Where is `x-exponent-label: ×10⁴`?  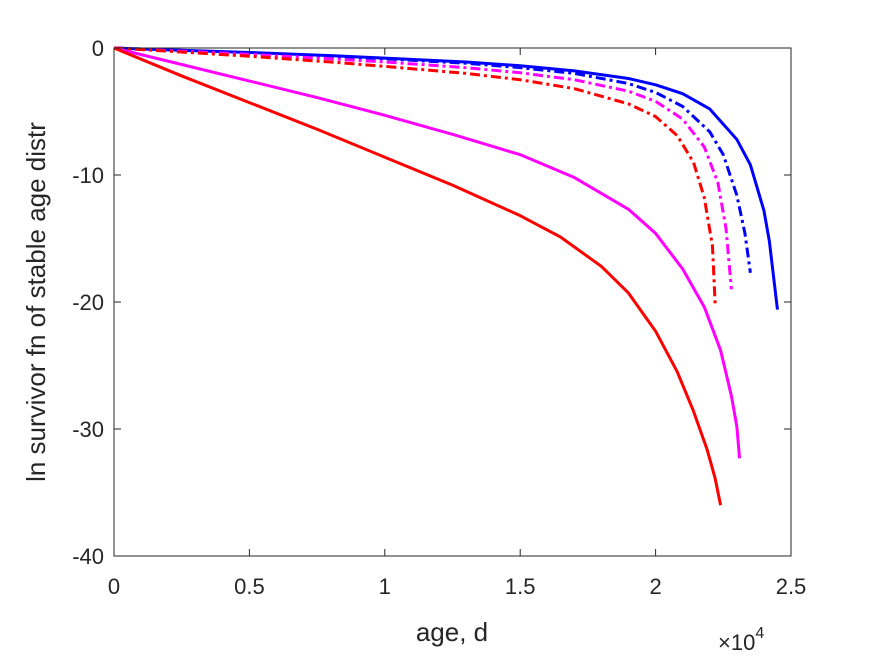
x-exponent-label: ×10⁴ is located at coordinates (741, 640).